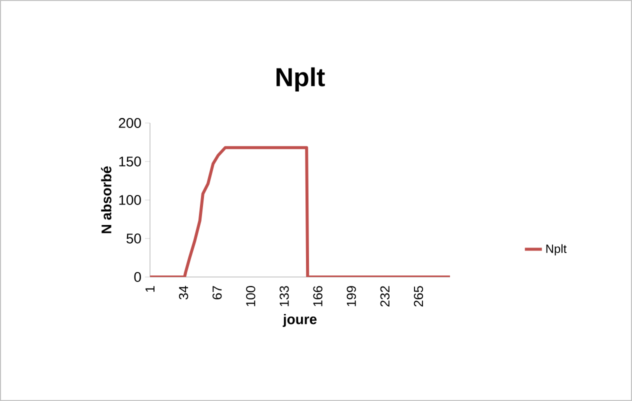 This screenshot has width=632, height=401. I want to click on x-tick-label: 265, so click(419, 296).